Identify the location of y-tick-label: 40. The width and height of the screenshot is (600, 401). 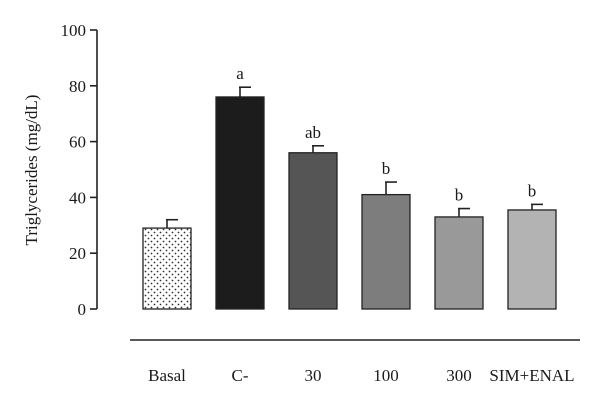
(77, 197).